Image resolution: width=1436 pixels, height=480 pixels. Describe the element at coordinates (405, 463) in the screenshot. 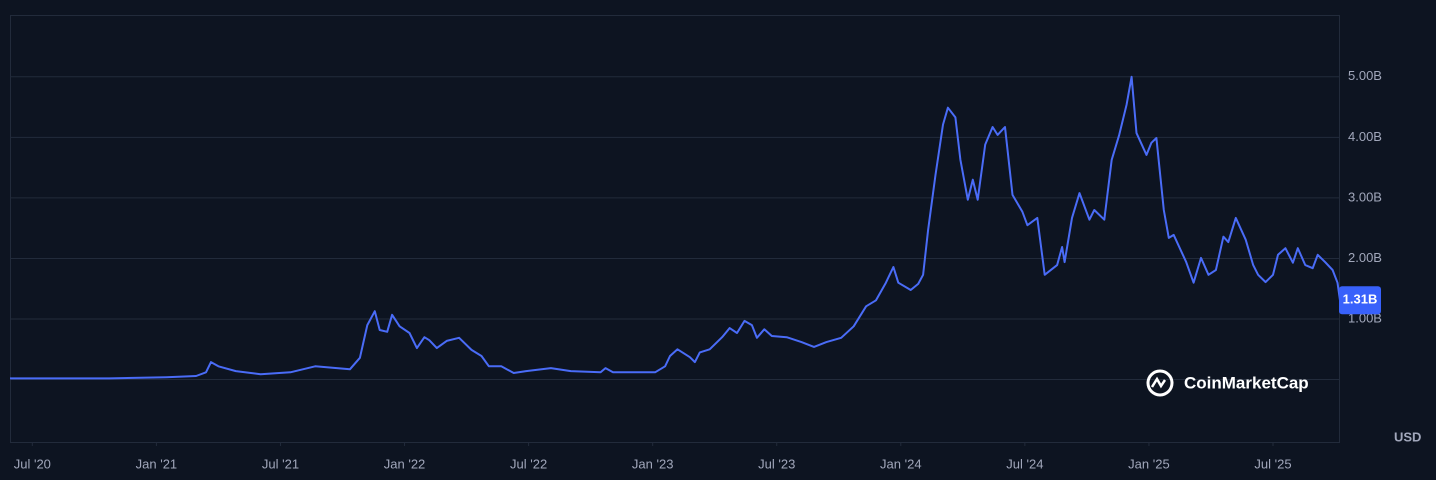

I see `x-tick-label: Jan '22` at that location.